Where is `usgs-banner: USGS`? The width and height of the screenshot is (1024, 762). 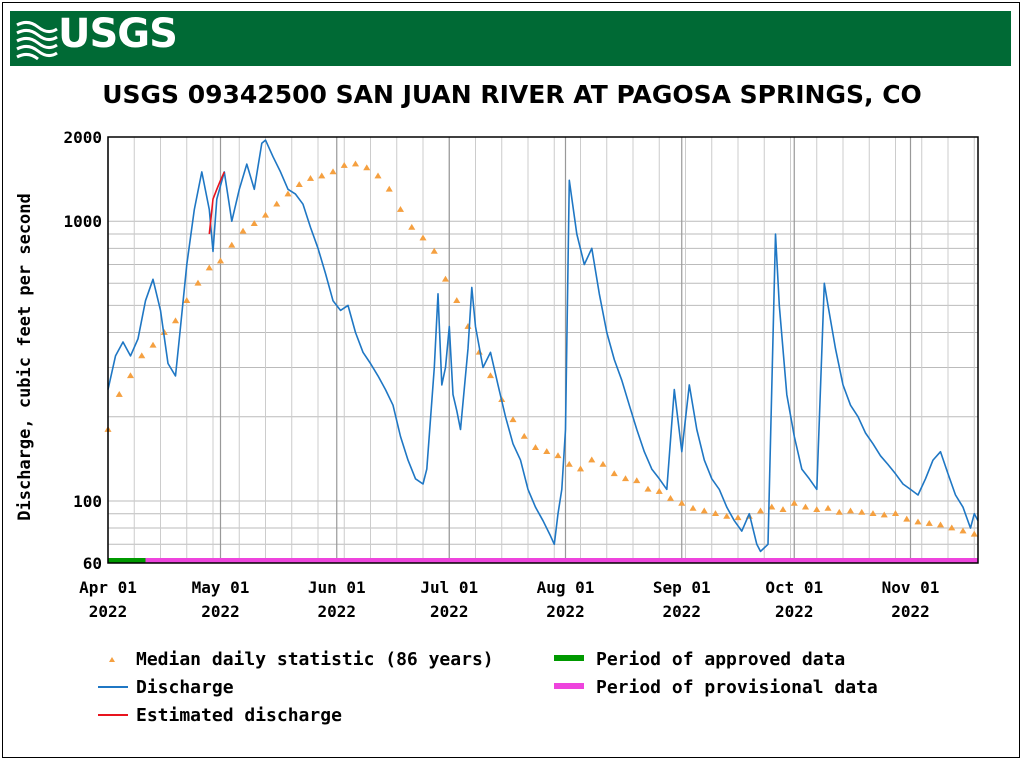
usgs-banner: USGS is located at coordinates (510, 38).